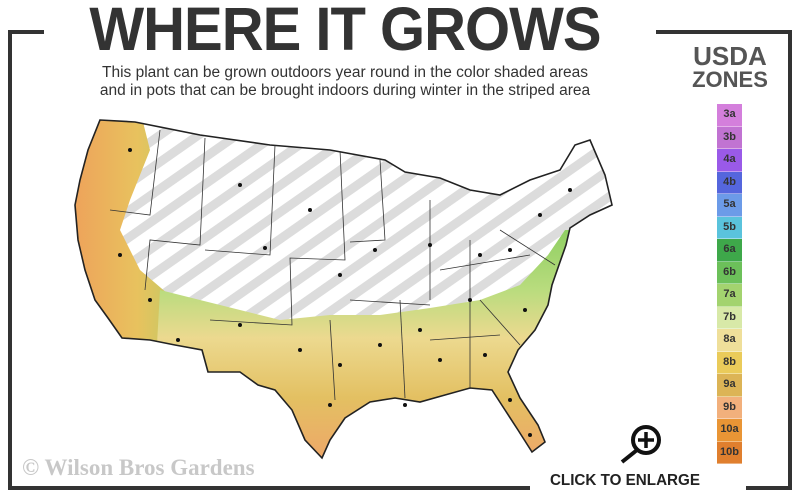  Describe the element at coordinates (729, 295) in the screenshot. I see `legend-zone-7a: 7a` at that location.